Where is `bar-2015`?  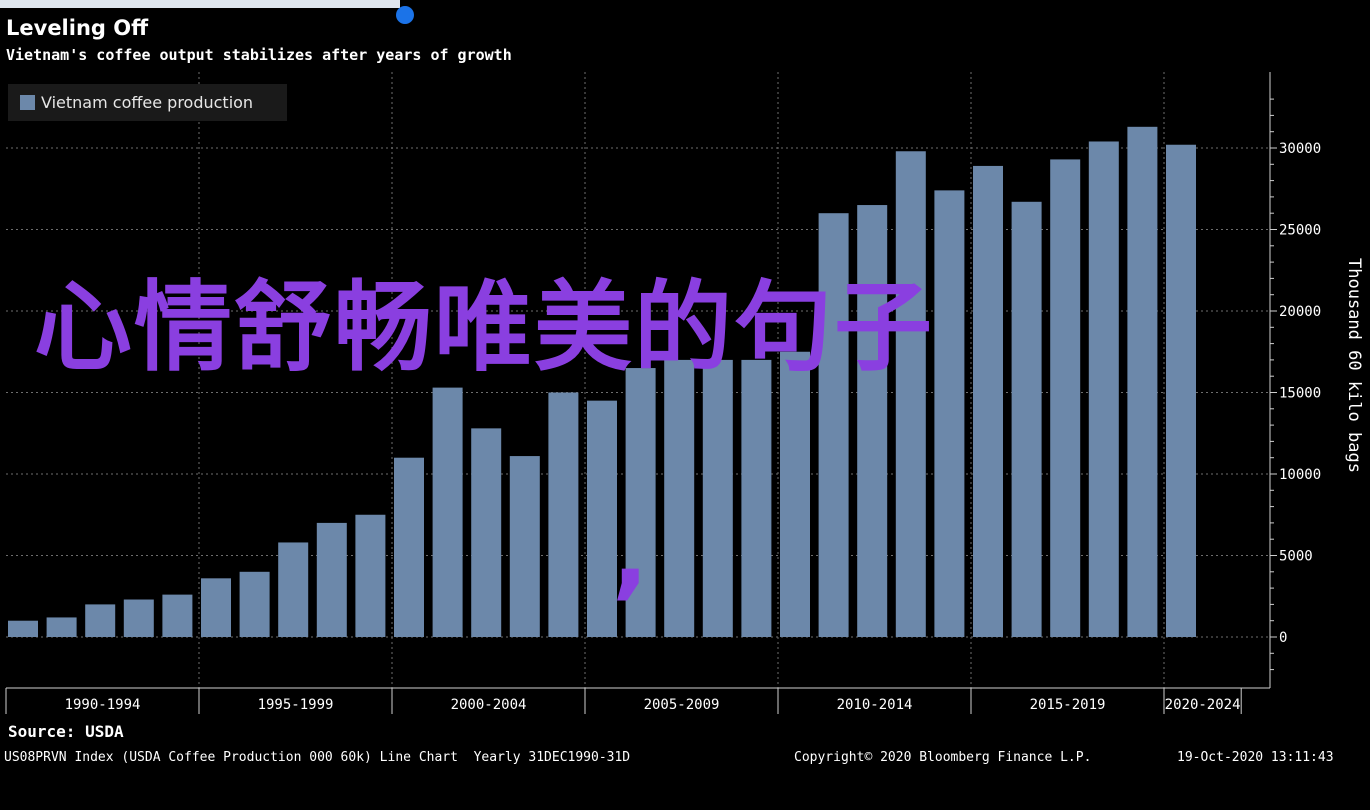 bar-2015 is located at coordinates (988, 401).